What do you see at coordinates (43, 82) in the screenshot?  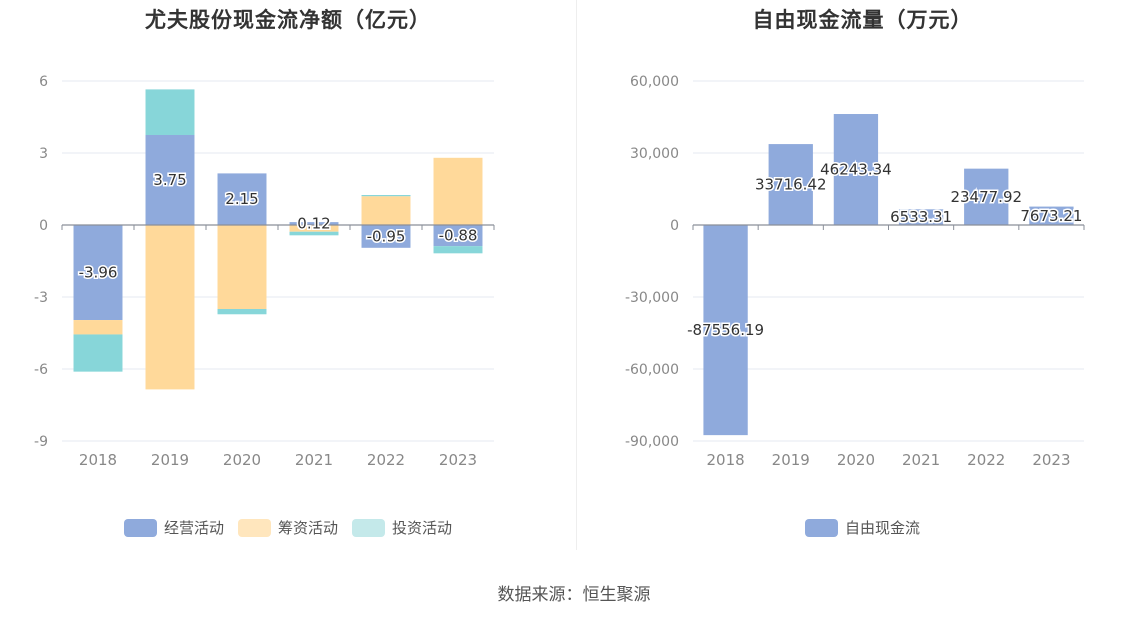 I see `cashflow-y-tick-label: 6` at bounding box center [43, 82].